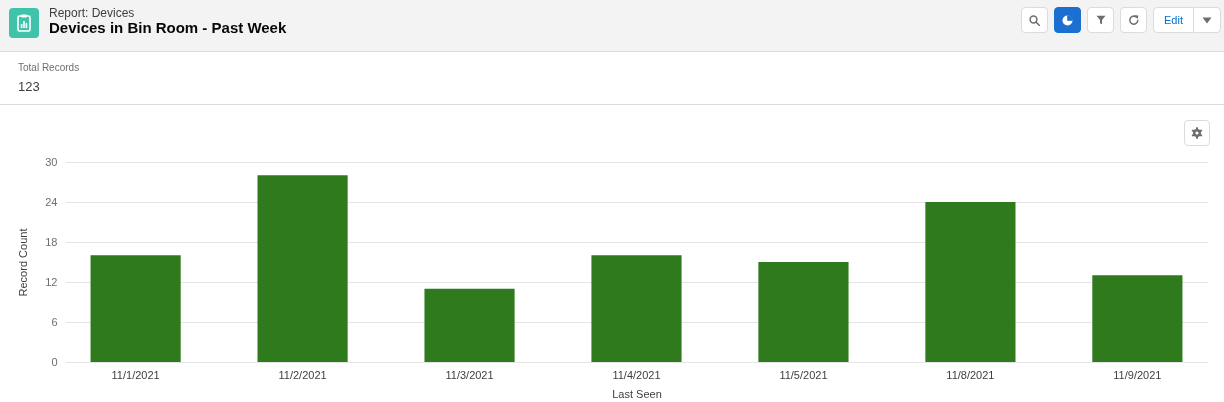  What do you see at coordinates (970, 374) in the screenshot?
I see `x-tick-label: 11/8/2021` at bounding box center [970, 374].